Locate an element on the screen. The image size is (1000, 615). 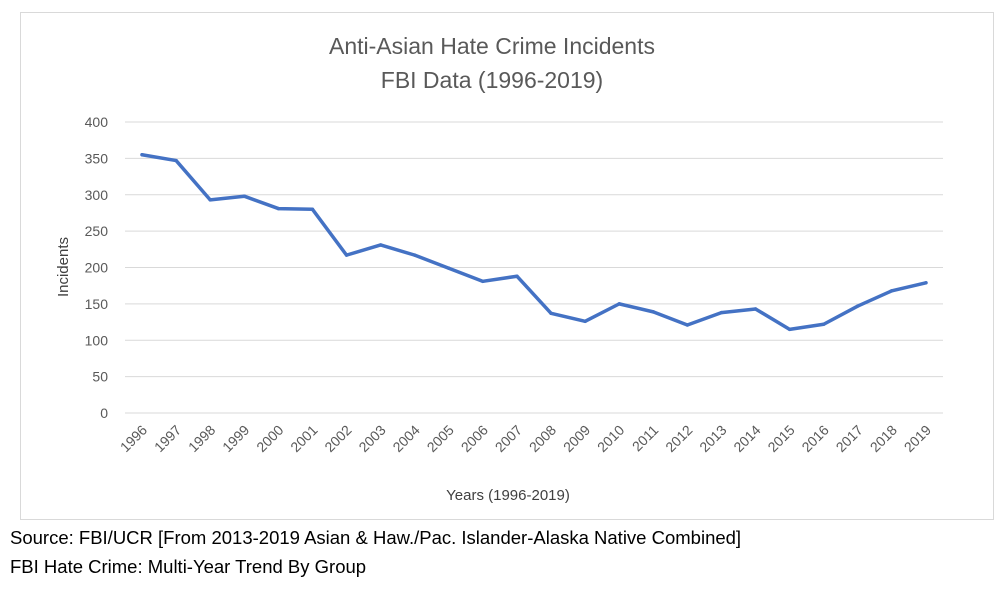
x-tick-label: 2009 is located at coordinates (576, 438).